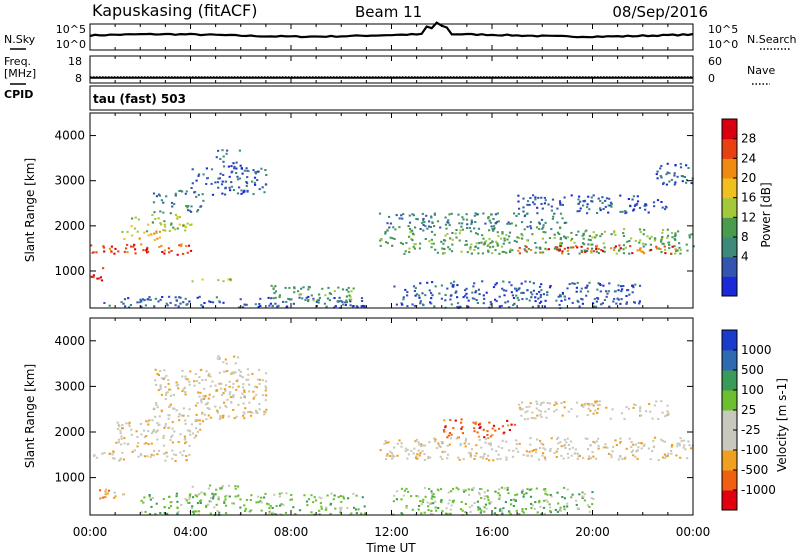  I want to click on colorbar-tick-label: 20, so click(748, 178).